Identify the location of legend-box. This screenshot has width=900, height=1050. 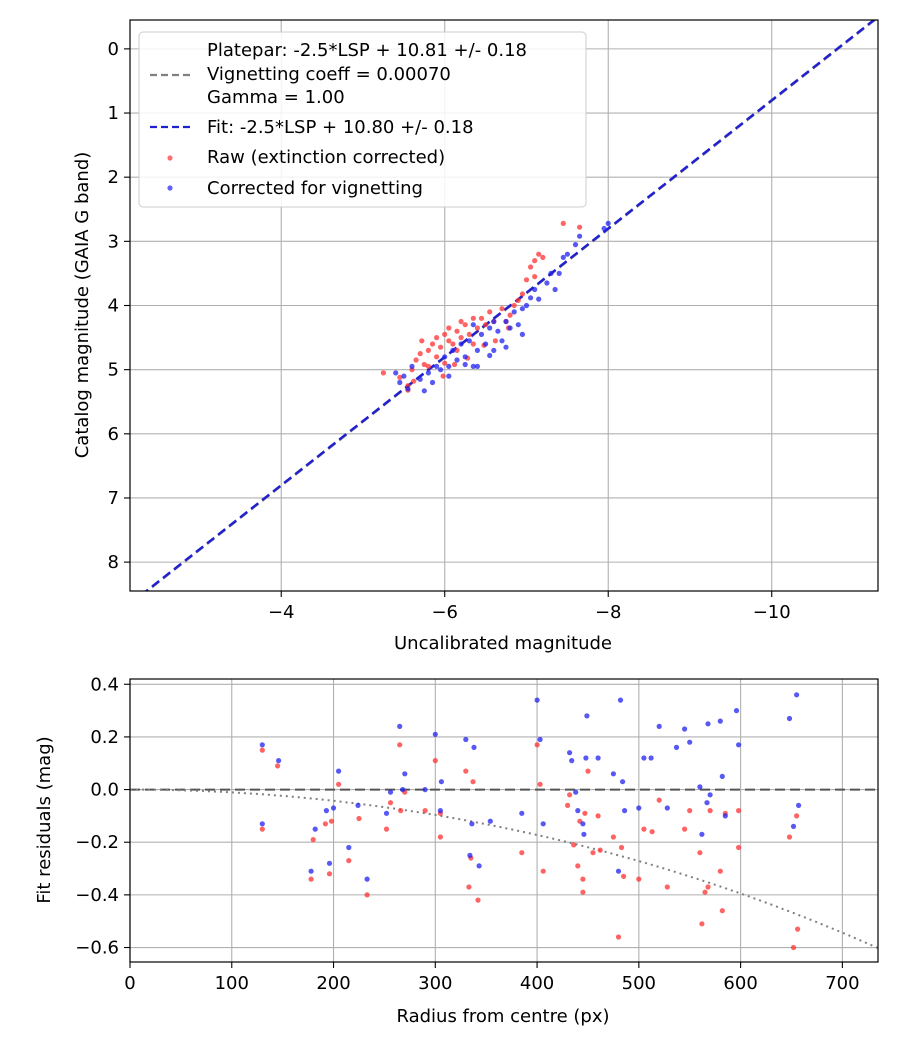
(362, 119).